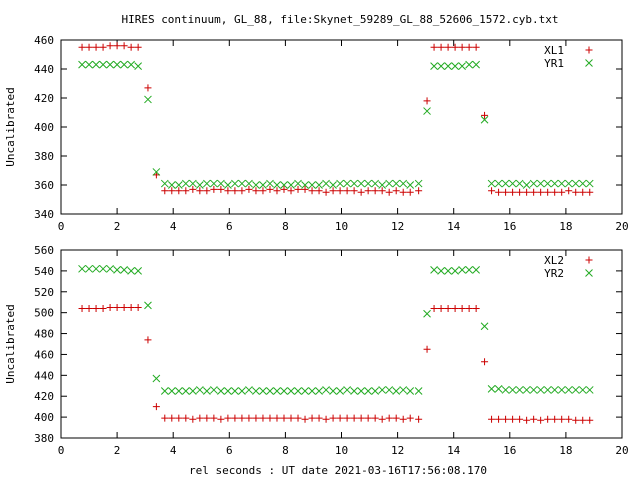 This screenshot has width=640, height=480. What do you see at coordinates (61, 226) in the screenshot?
I see `x-tick-label: 0` at bounding box center [61, 226].